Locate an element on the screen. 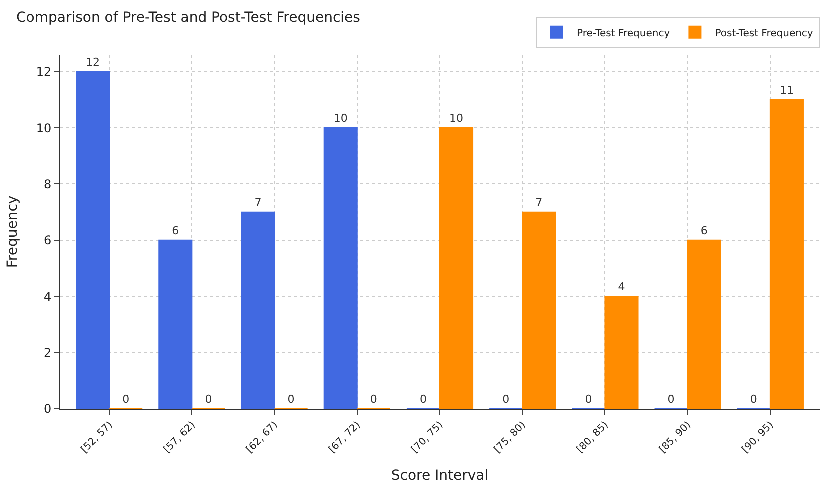 This screenshot has height=484, width=825. x-tick-label: [85, 90) is located at coordinates (676, 438).